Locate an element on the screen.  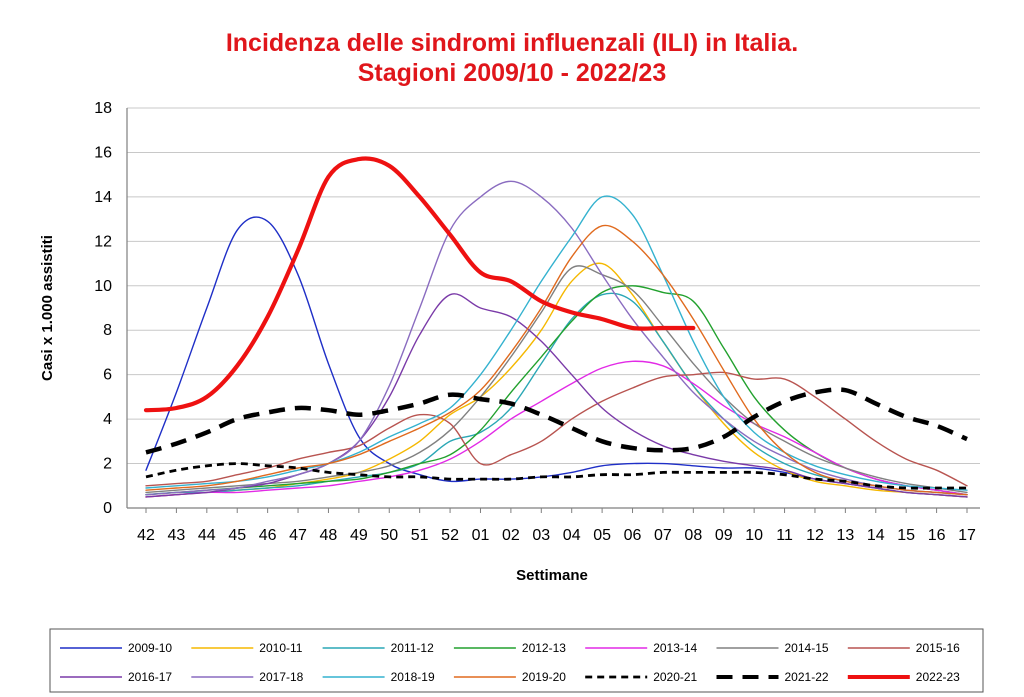
x-tick-label: 48 is located at coordinates (329, 535).